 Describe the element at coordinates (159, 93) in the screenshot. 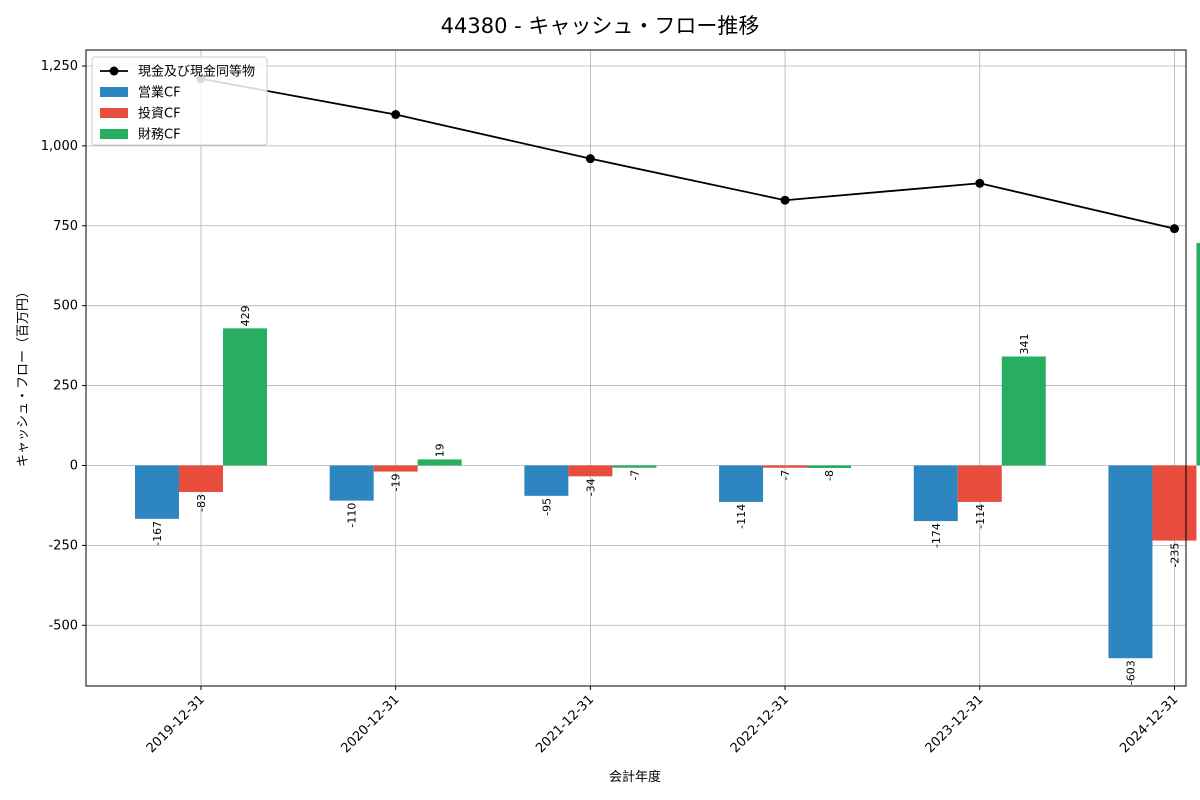

I see `legend-label: 営業CF` at that location.